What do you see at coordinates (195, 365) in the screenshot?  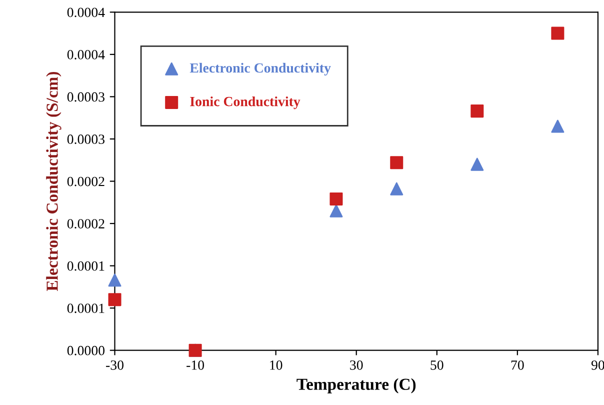 I see `x-tick-label: -10` at bounding box center [195, 365].